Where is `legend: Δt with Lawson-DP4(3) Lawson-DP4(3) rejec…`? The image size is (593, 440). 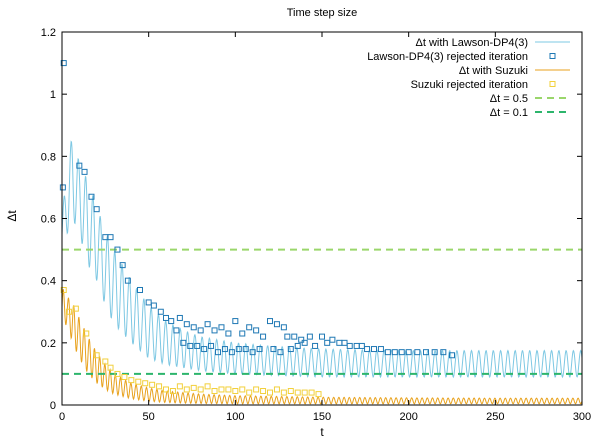
legend: Δt with Lawson-DP4(3) Lawson-DP4(3) rejec… is located at coordinates (468, 78).